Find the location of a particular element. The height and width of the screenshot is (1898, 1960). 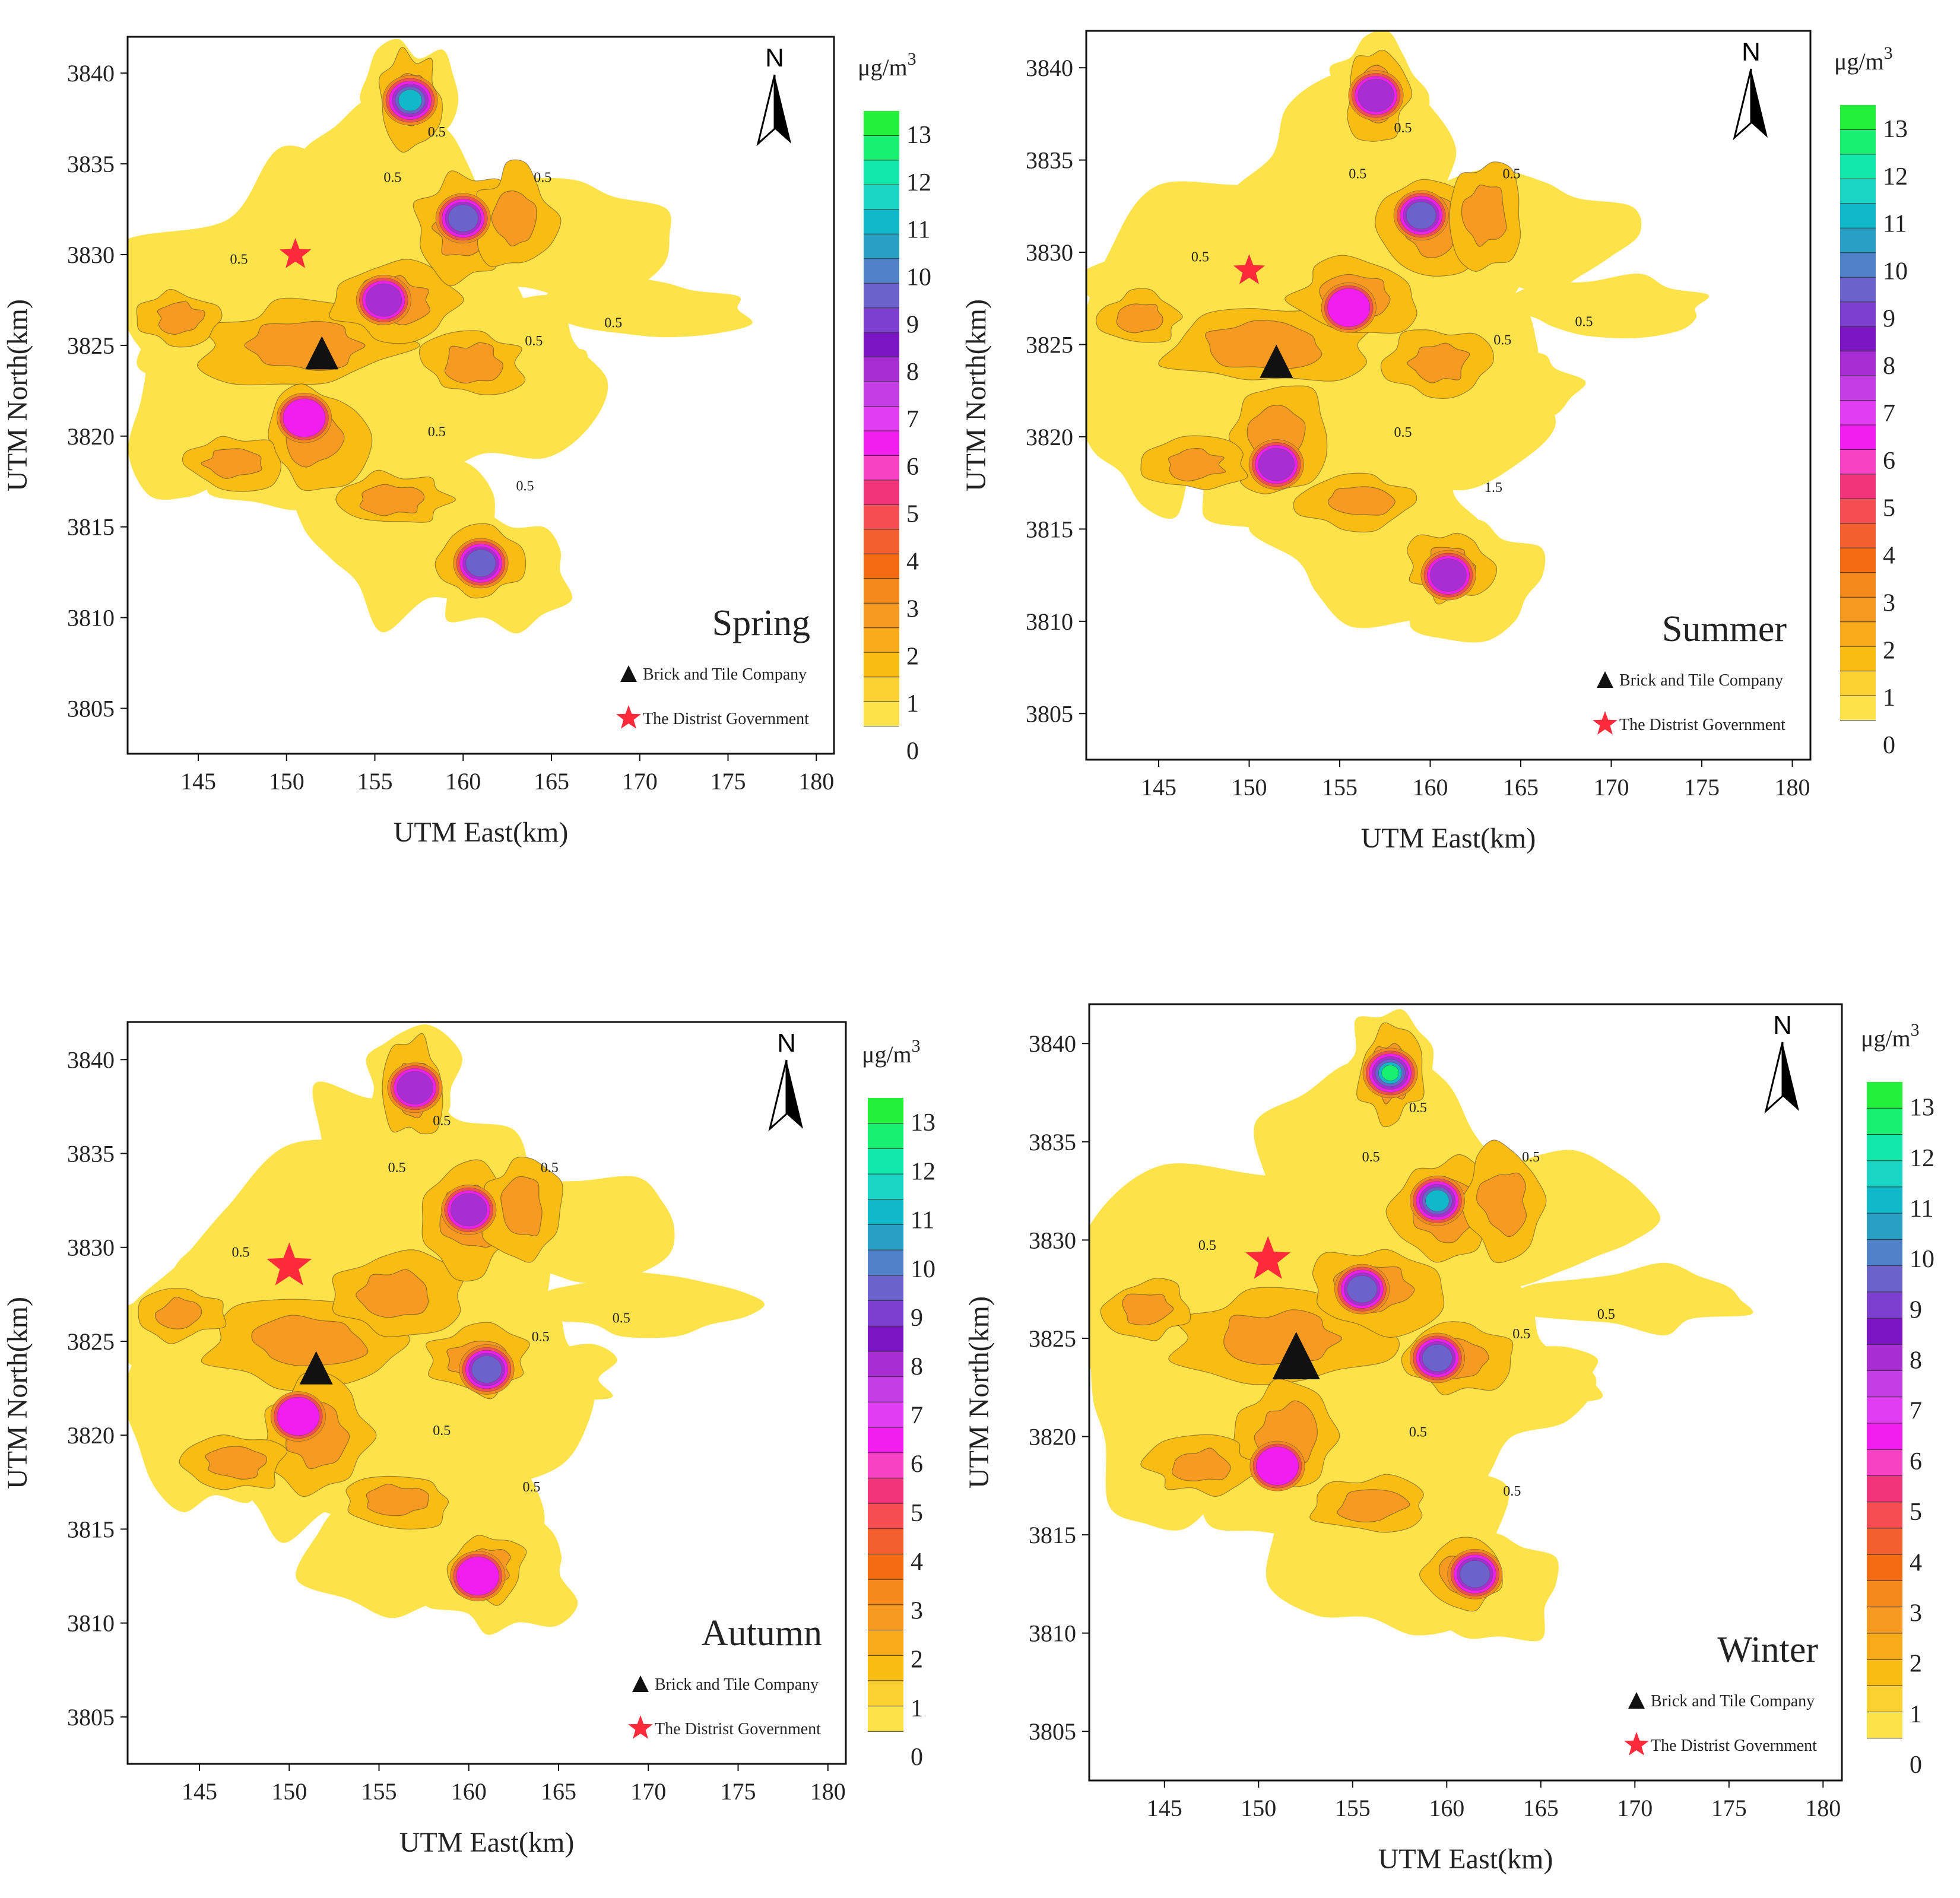

legend-star-icon is located at coordinates (640, 1727).